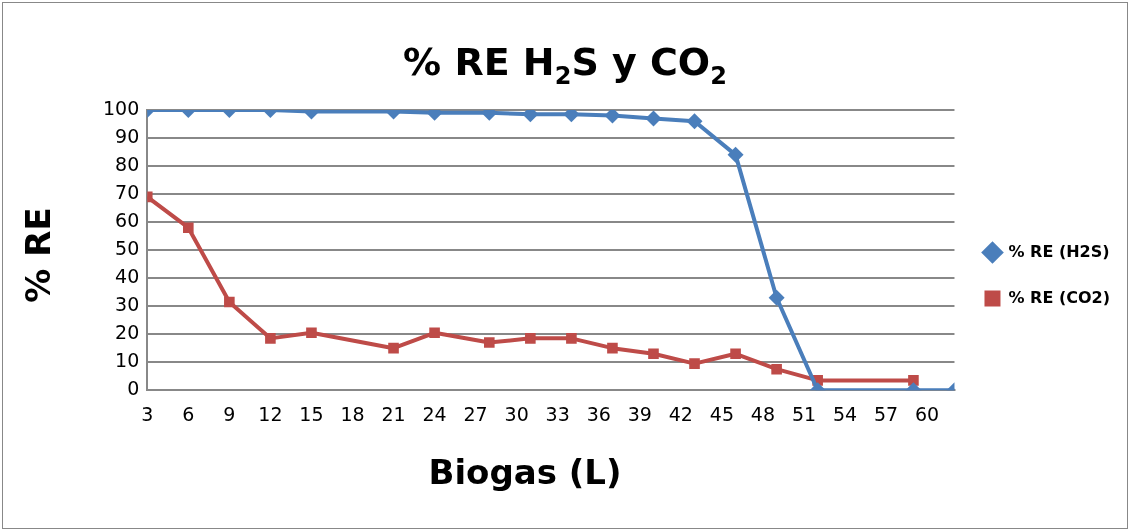 Image resolution: width=1130 pixels, height=531 pixels. What do you see at coordinates (121, 107) in the screenshot?
I see `y-tick-label: 100` at bounding box center [121, 107].